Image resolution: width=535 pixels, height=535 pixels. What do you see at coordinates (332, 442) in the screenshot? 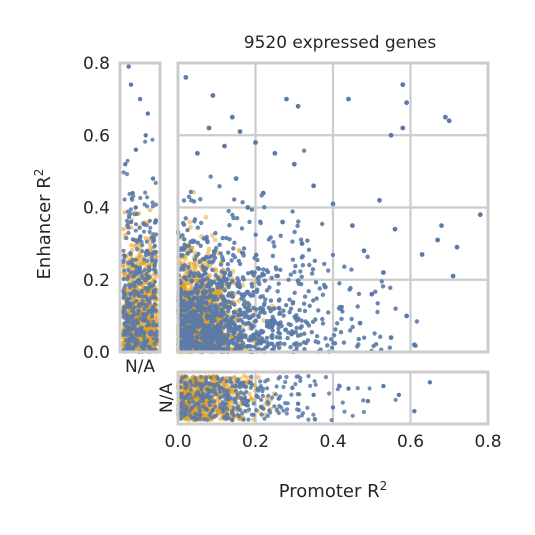
I see `x-tick-label: 0.4` at bounding box center [332, 442].